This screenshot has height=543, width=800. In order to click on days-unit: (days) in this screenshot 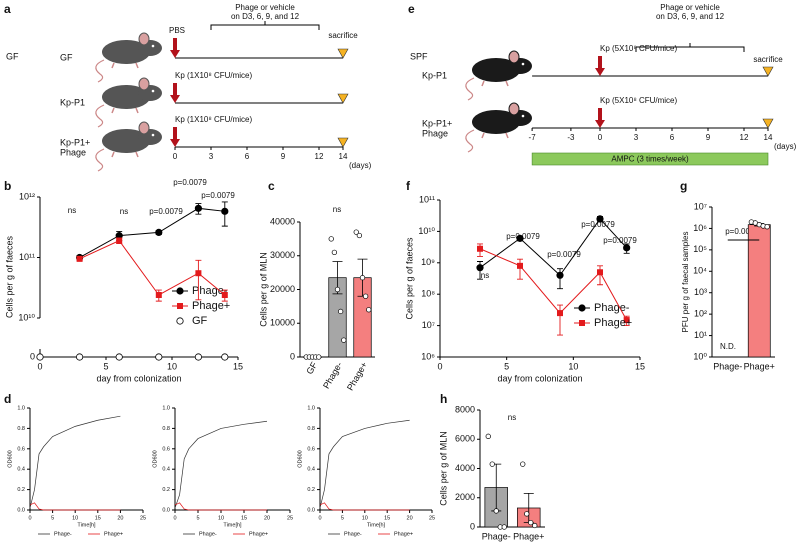, I will do `click(785, 146)`.